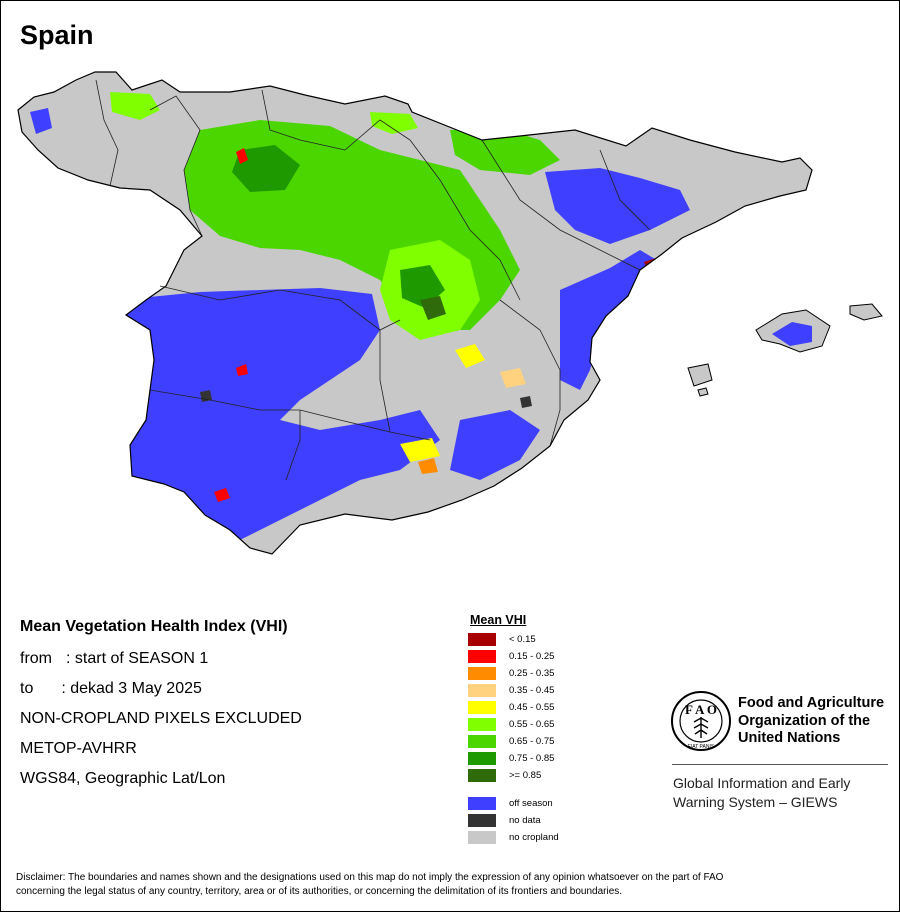 The width and height of the screenshot is (900, 912). I want to click on island-ibiza, so click(700, 375).